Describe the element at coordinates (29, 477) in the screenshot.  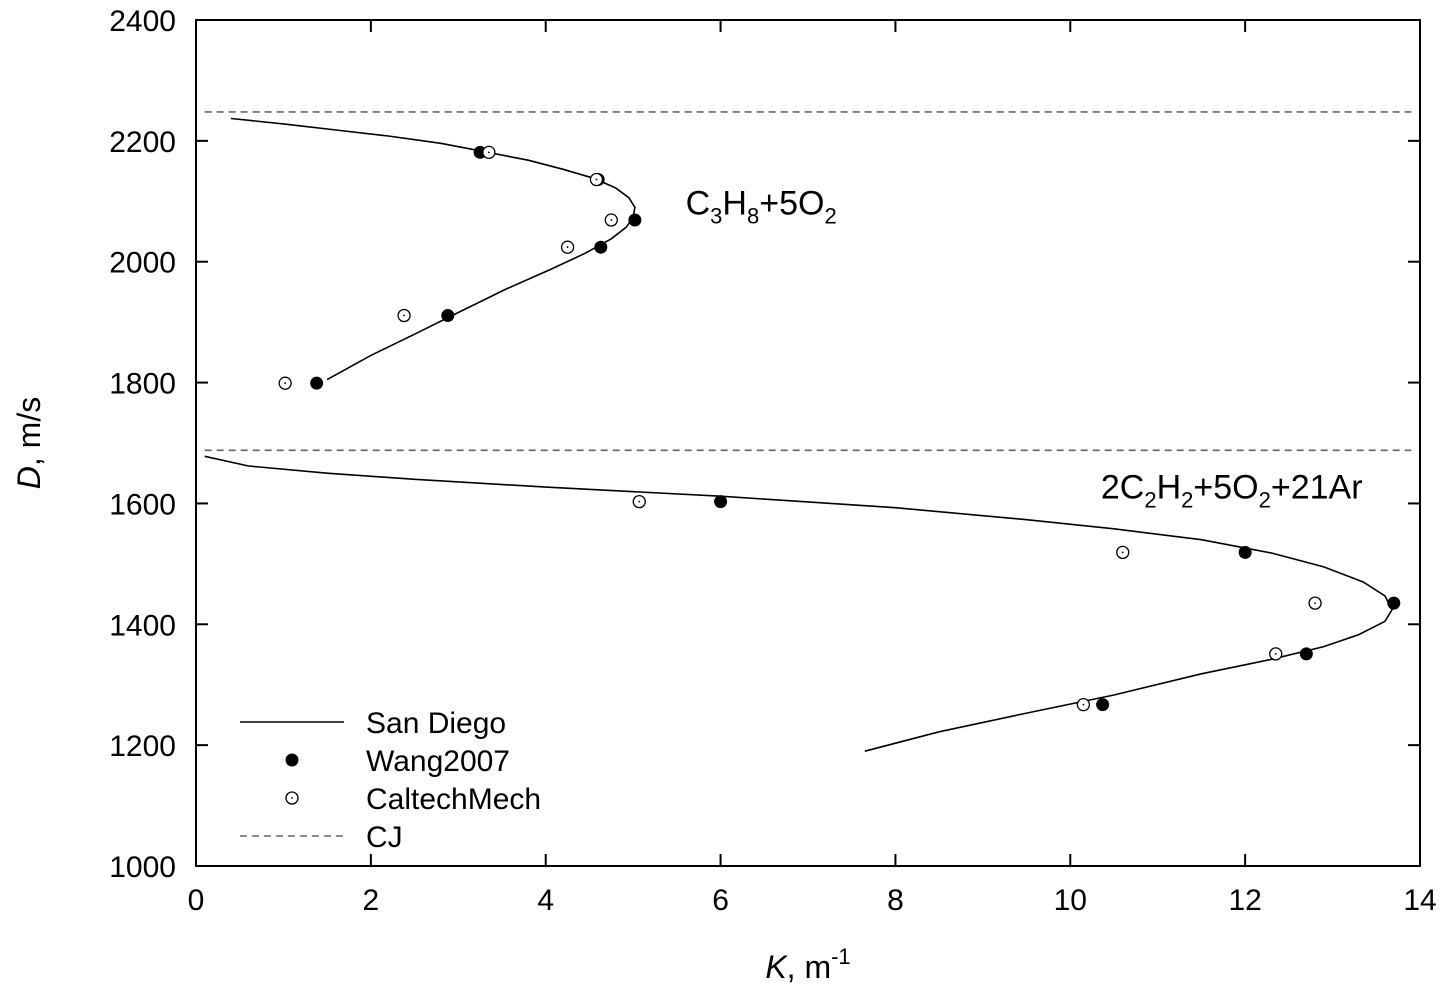
I see `y-axis-var: D` at that location.